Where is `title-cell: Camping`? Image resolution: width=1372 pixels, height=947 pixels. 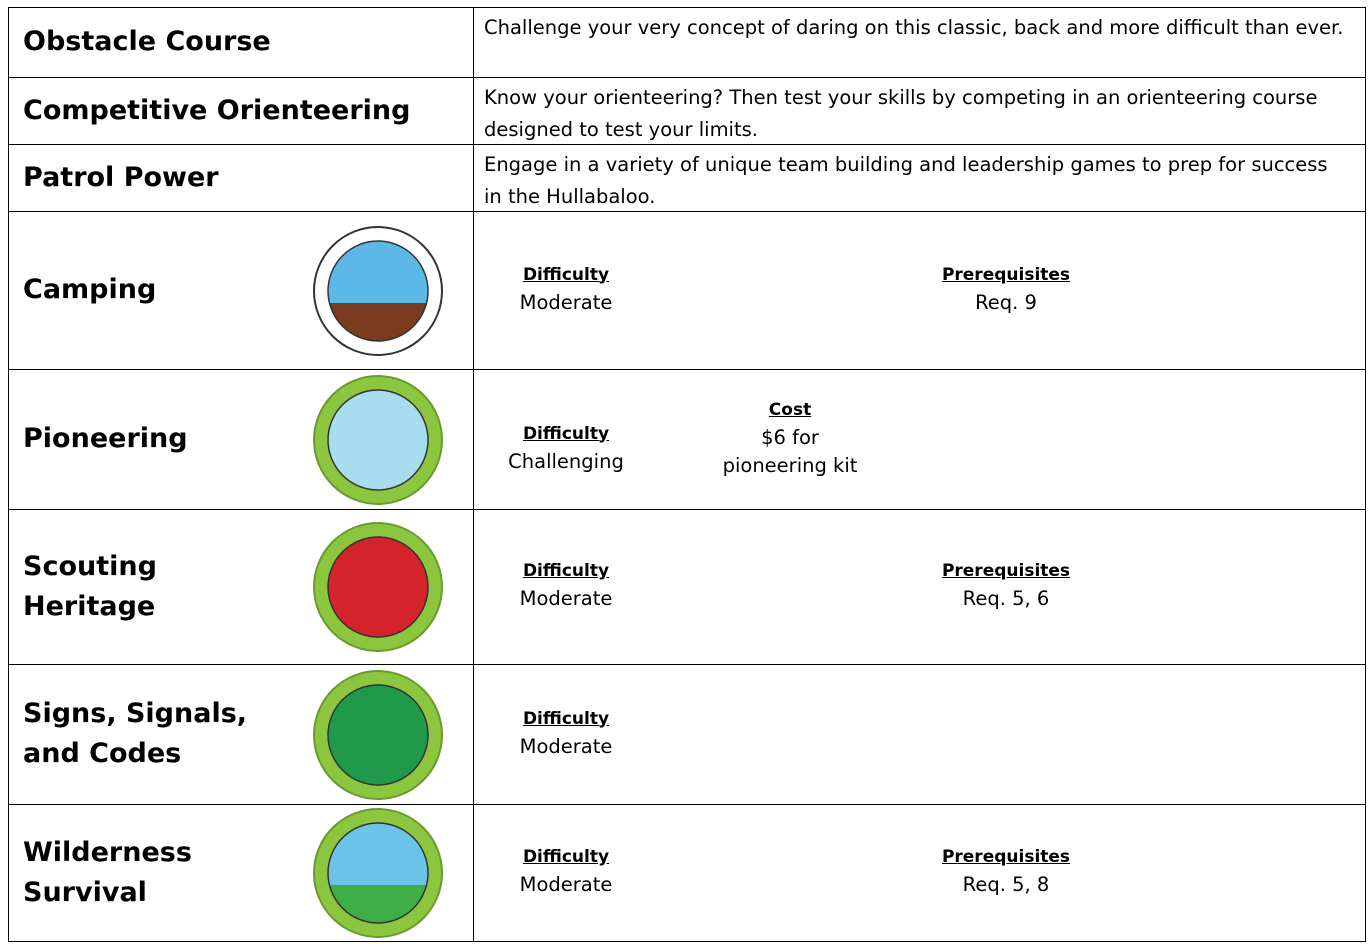
title-cell: Camping is located at coordinates (241, 290).